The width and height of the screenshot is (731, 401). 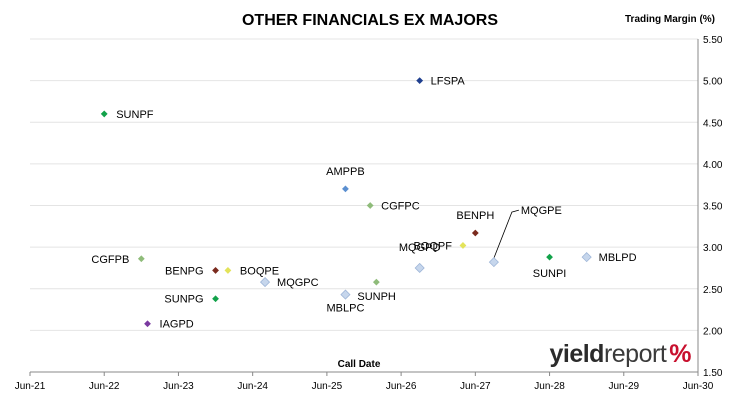 What do you see at coordinates (713, 123) in the screenshot?
I see `y-tick-label: 4.50` at bounding box center [713, 123].